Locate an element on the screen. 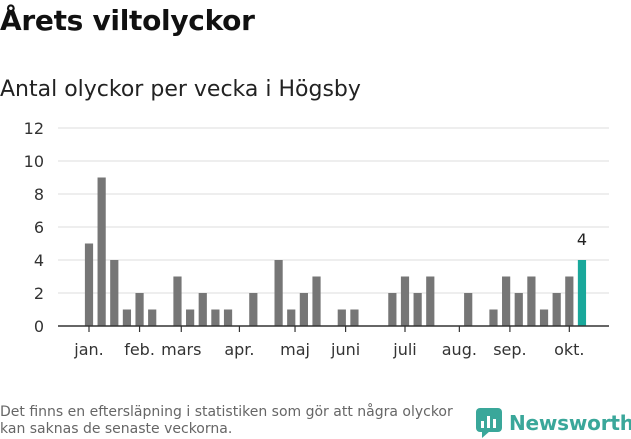 The width and height of the screenshot is (631, 439). newsworthy-logo: Newsworthy is located at coordinates (553, 423).